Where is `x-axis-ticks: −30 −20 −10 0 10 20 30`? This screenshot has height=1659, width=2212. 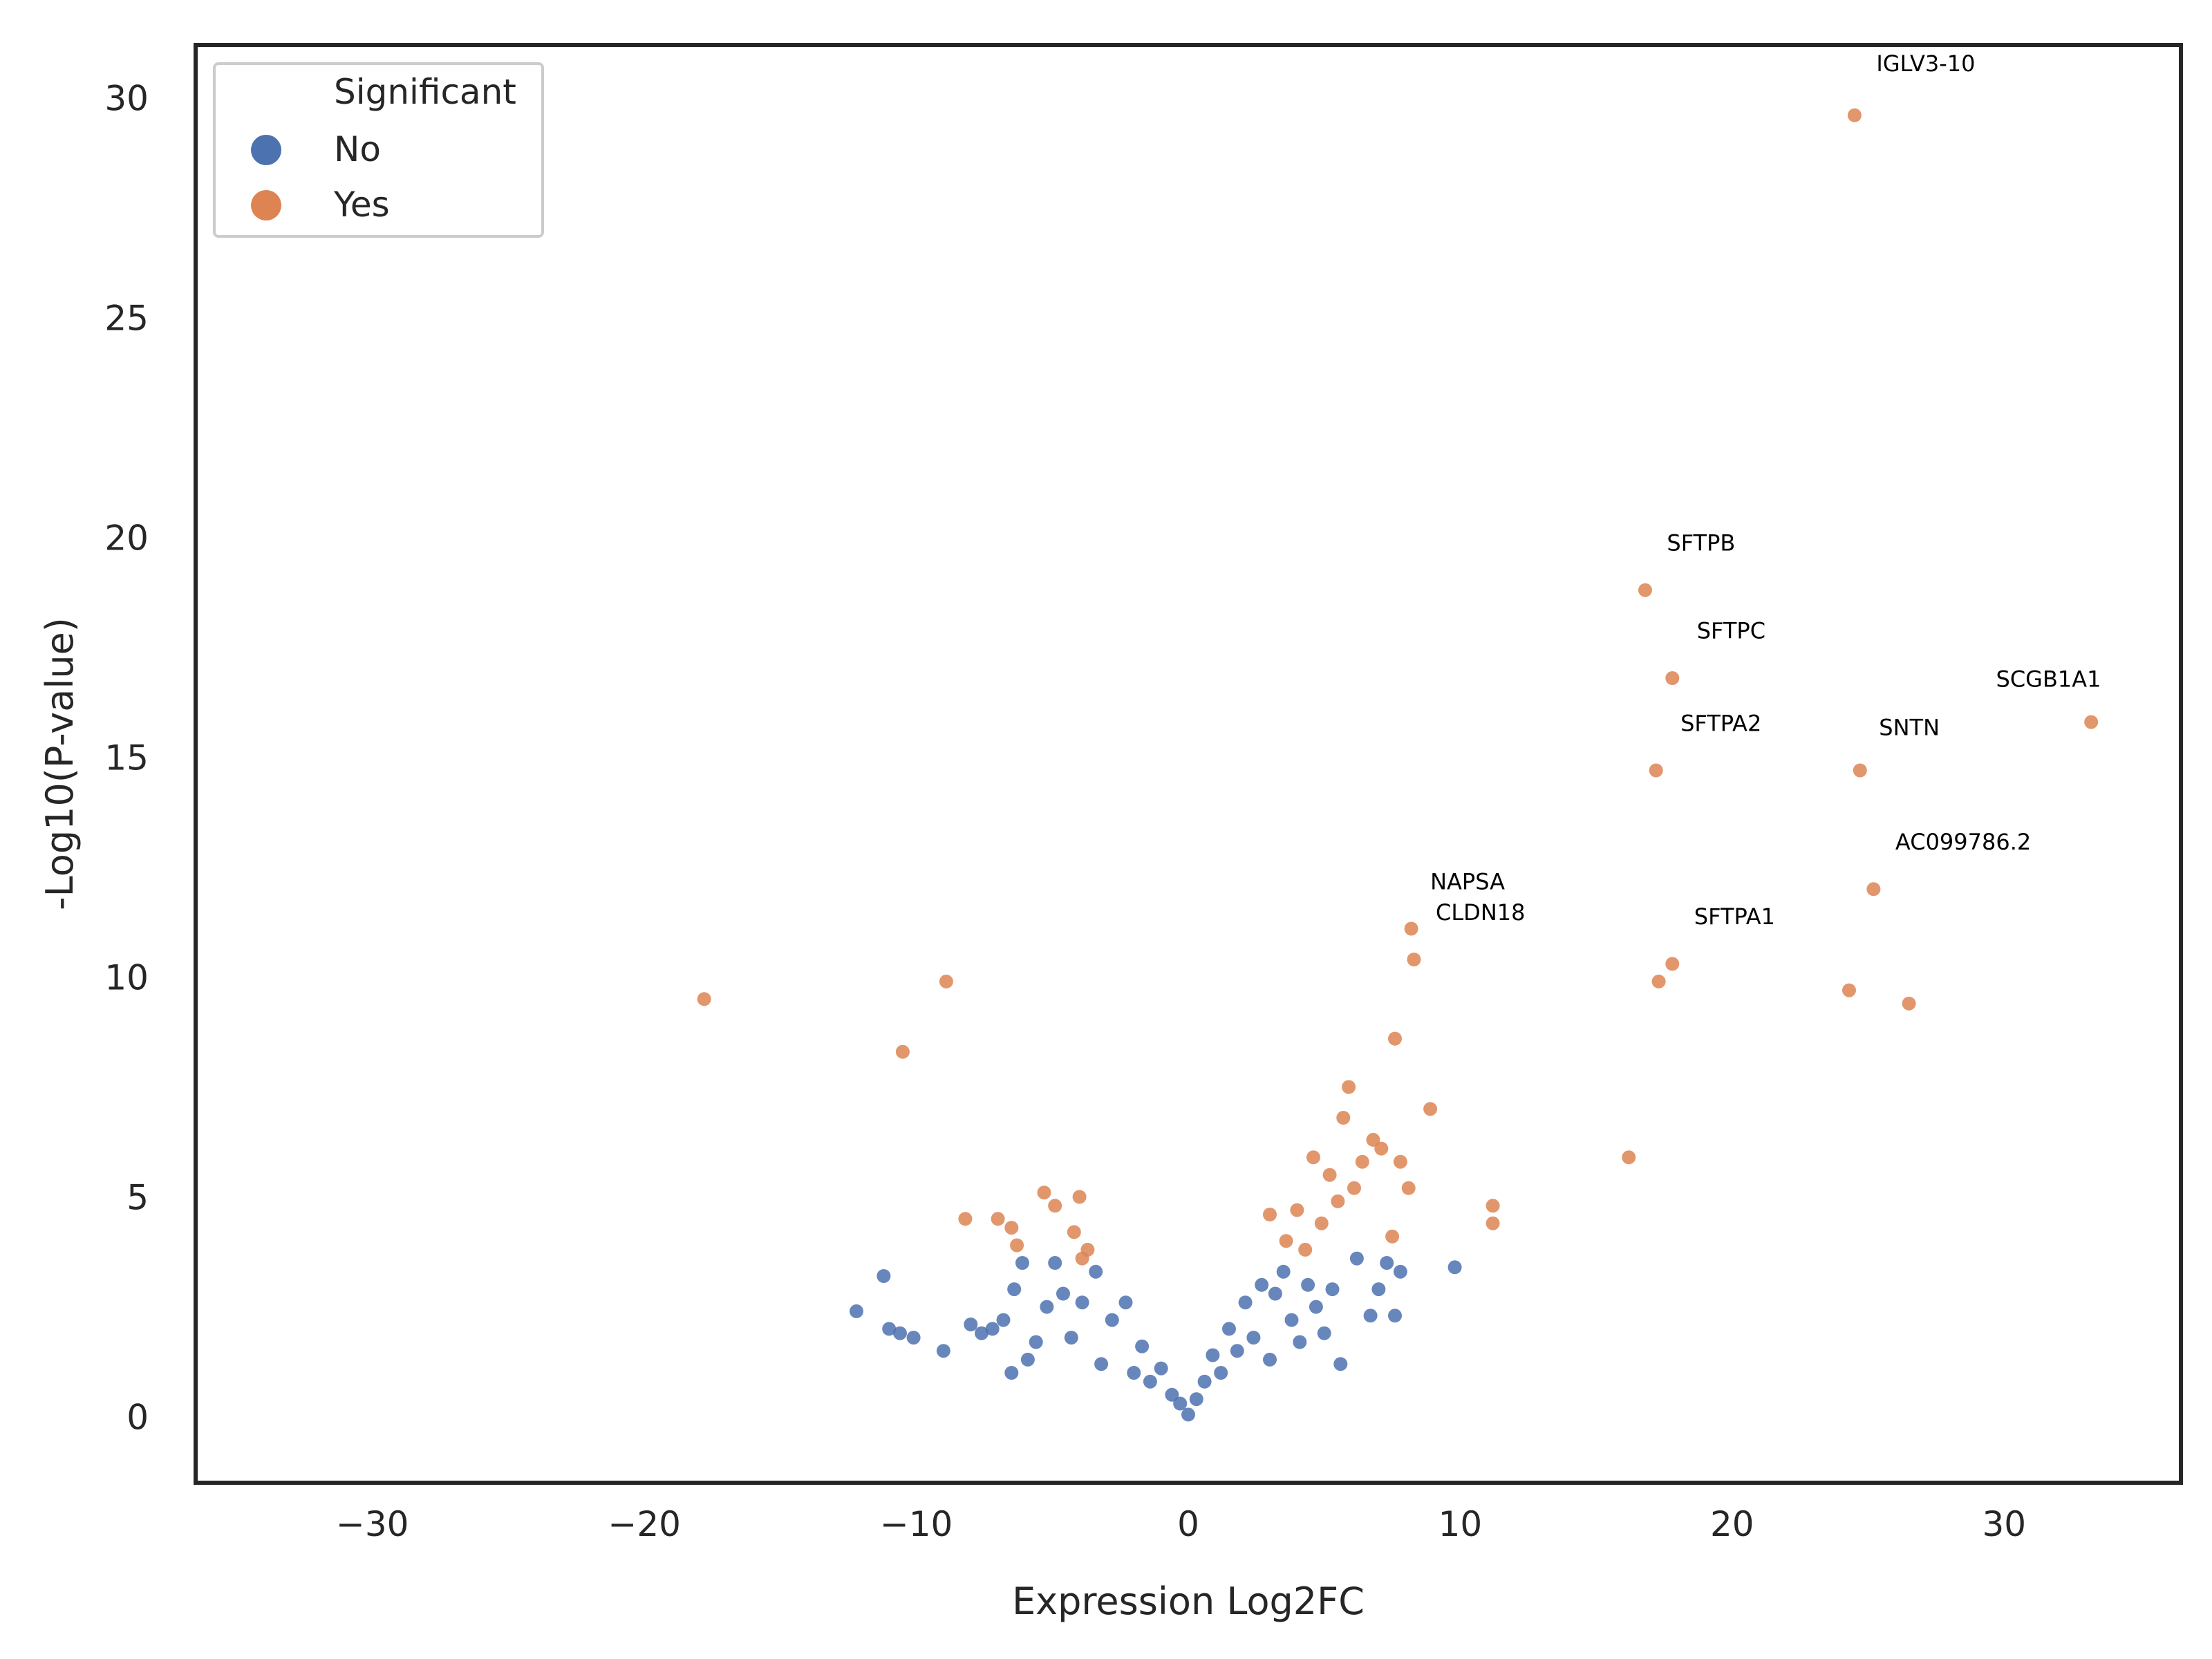 x-axis-ticks: −30 −20 −10 0 10 20 30 is located at coordinates (1181, 1524).